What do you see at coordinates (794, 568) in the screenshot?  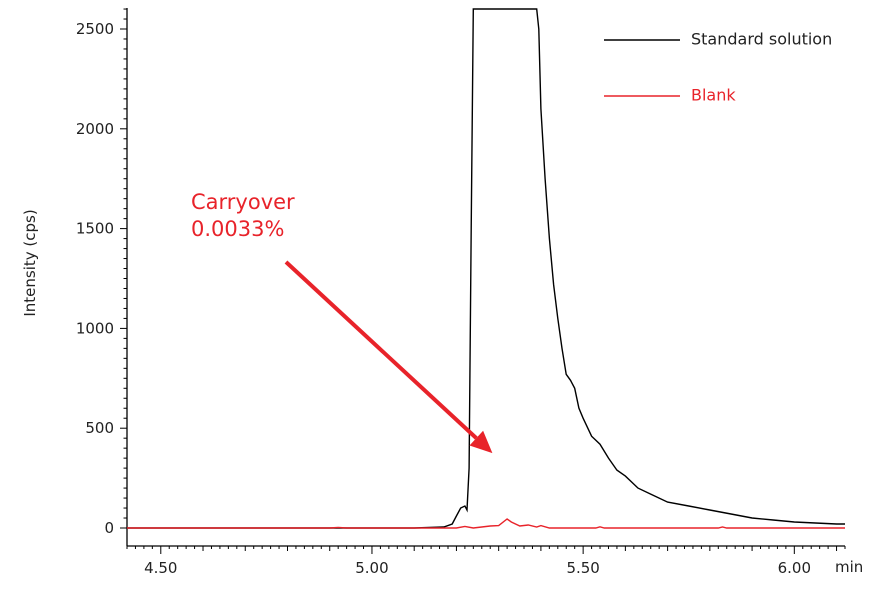 I see `x-tick-label: 6.00` at bounding box center [794, 568].